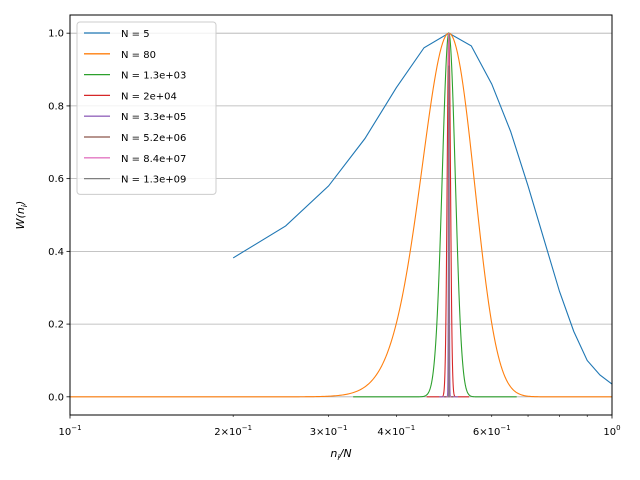 Image resolution: width=640 pixels, height=480 pixels. I want to click on y-tick-label: 0.4, so click(56, 252).